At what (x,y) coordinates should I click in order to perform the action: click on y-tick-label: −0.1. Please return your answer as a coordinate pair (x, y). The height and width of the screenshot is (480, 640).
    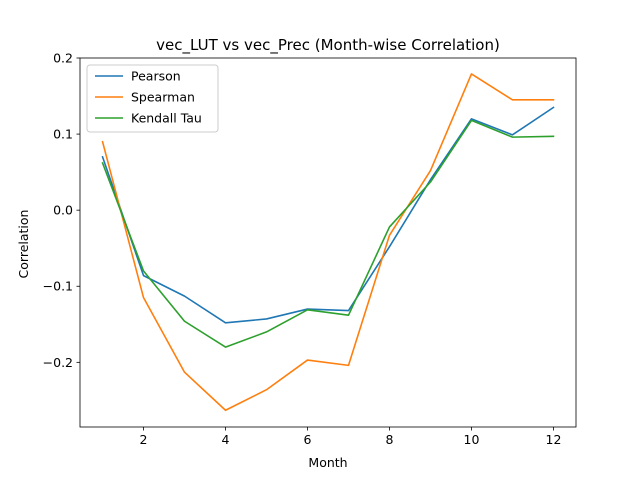
    Looking at the image, I should click on (58, 286).